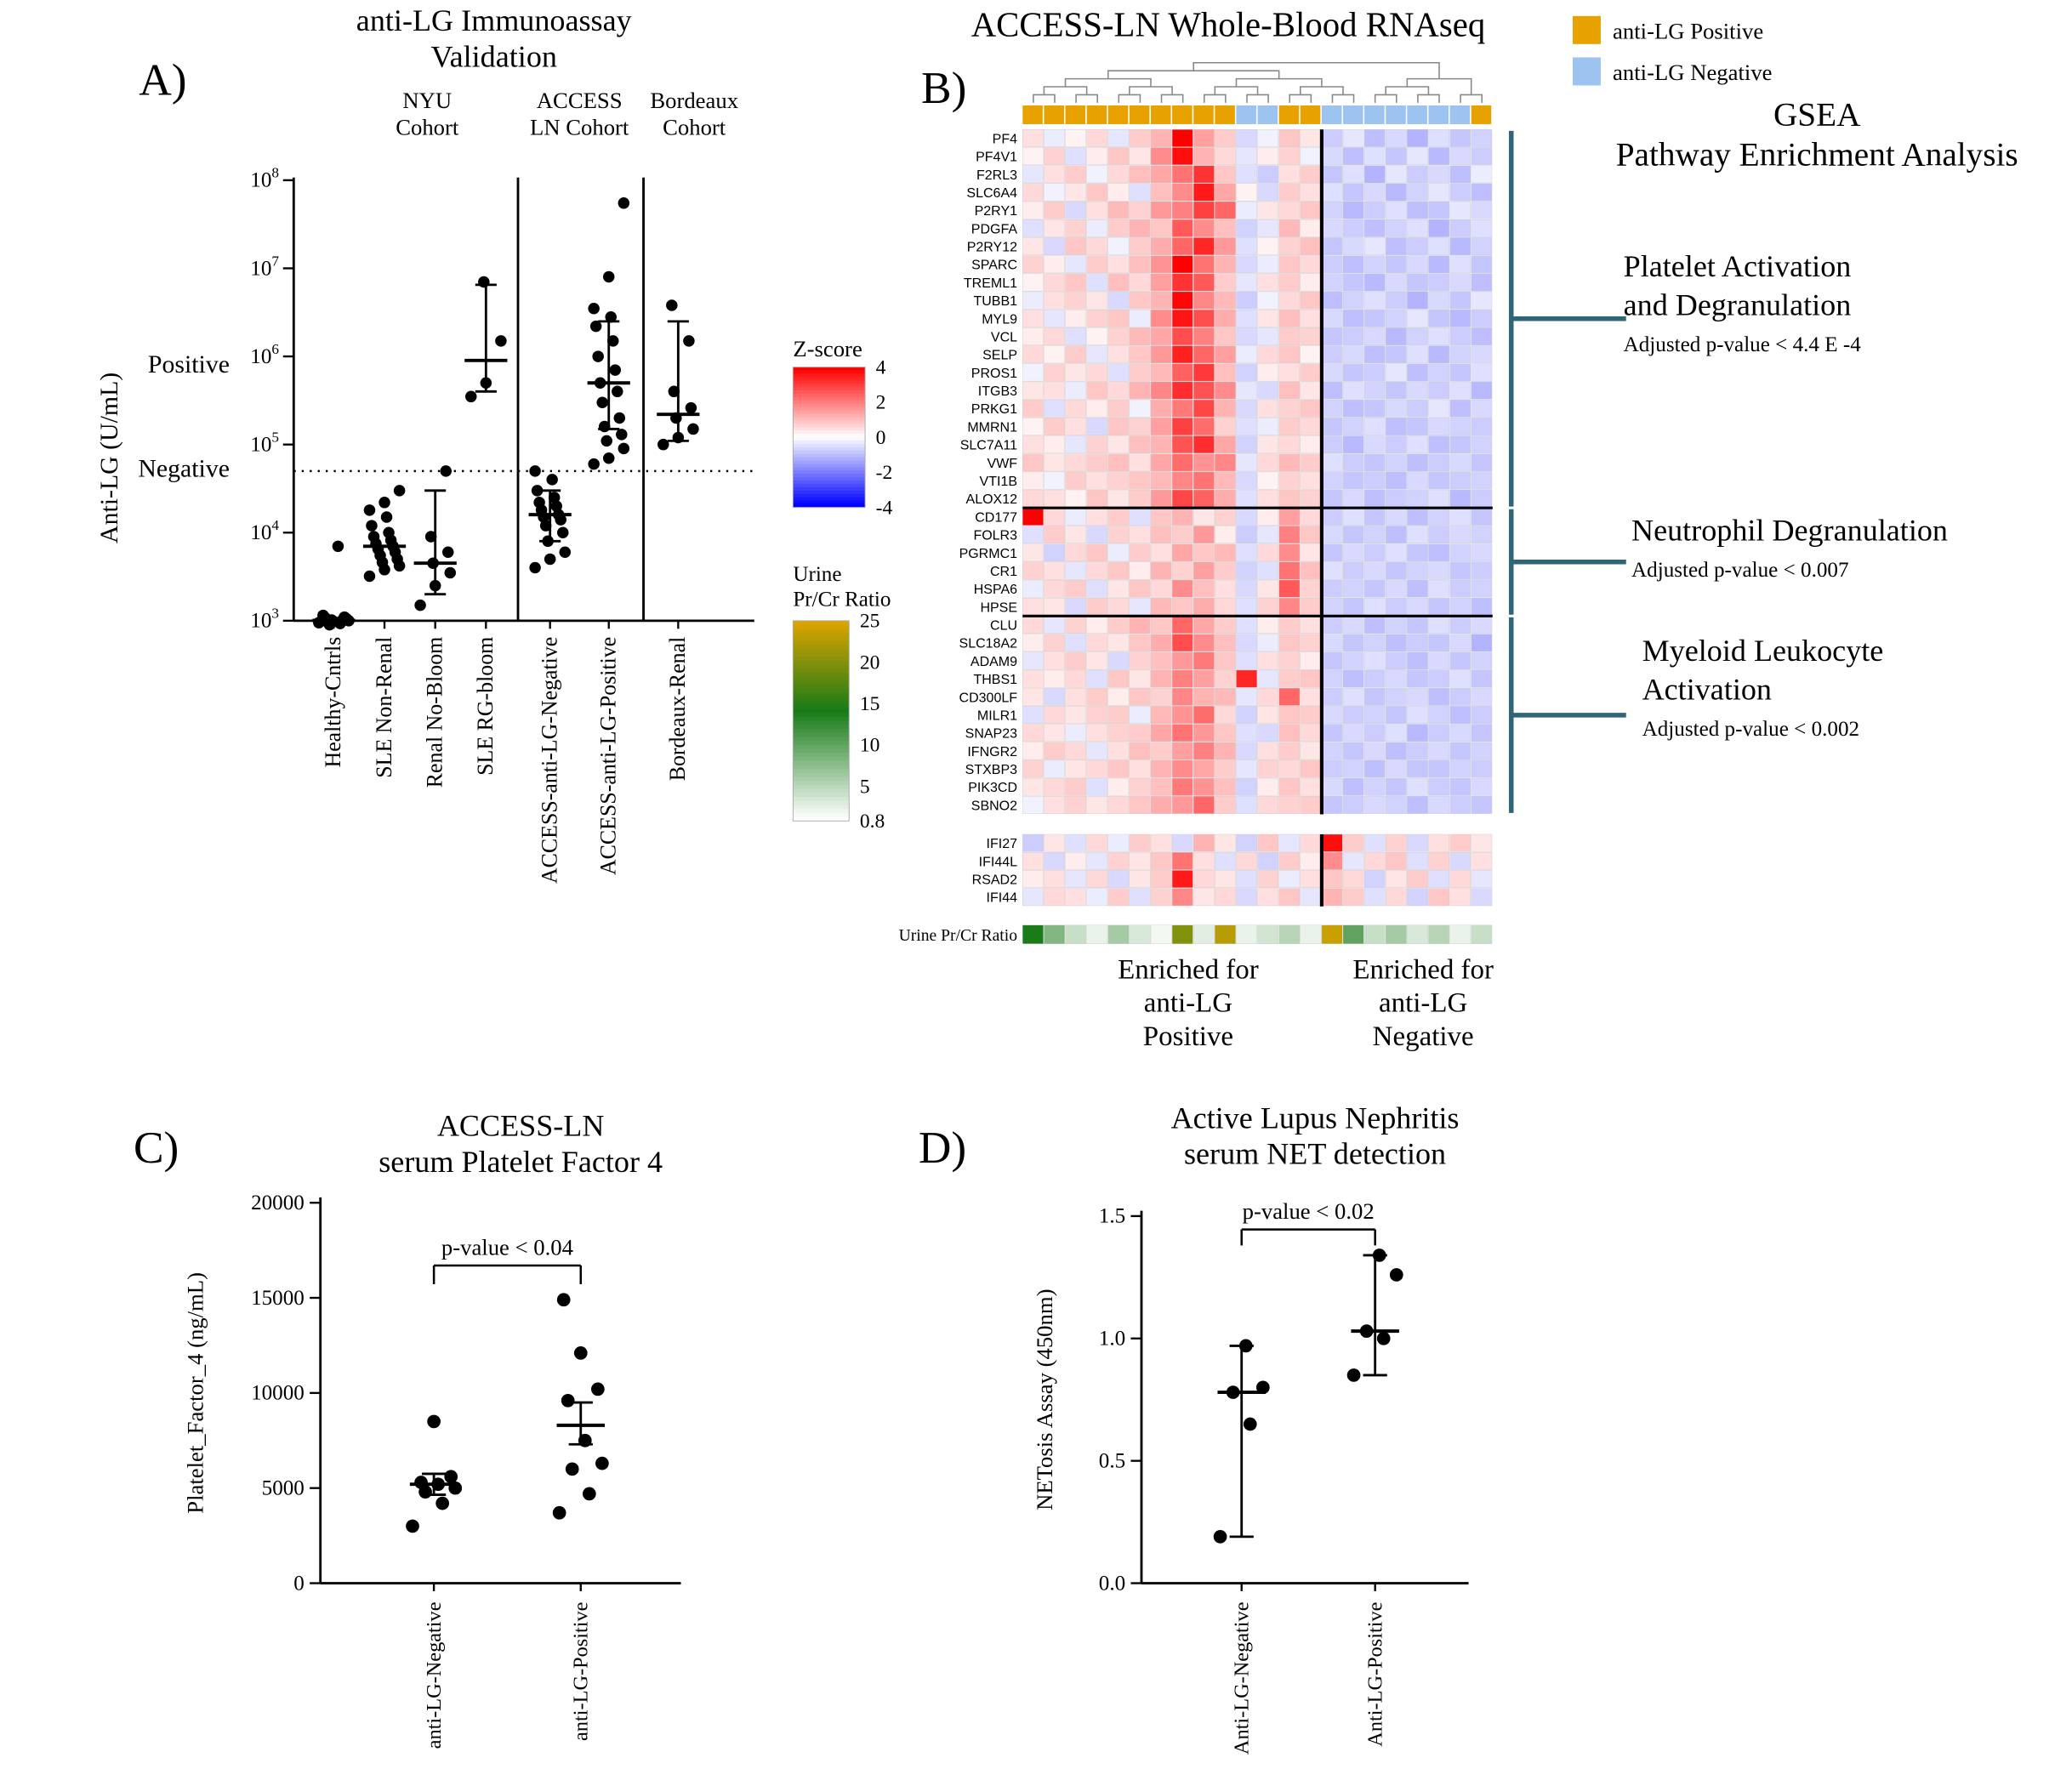 This screenshot has width=2072, height=1786. Describe the element at coordinates (994, 266) in the screenshot. I see `svg-text: SPARC` at that location.